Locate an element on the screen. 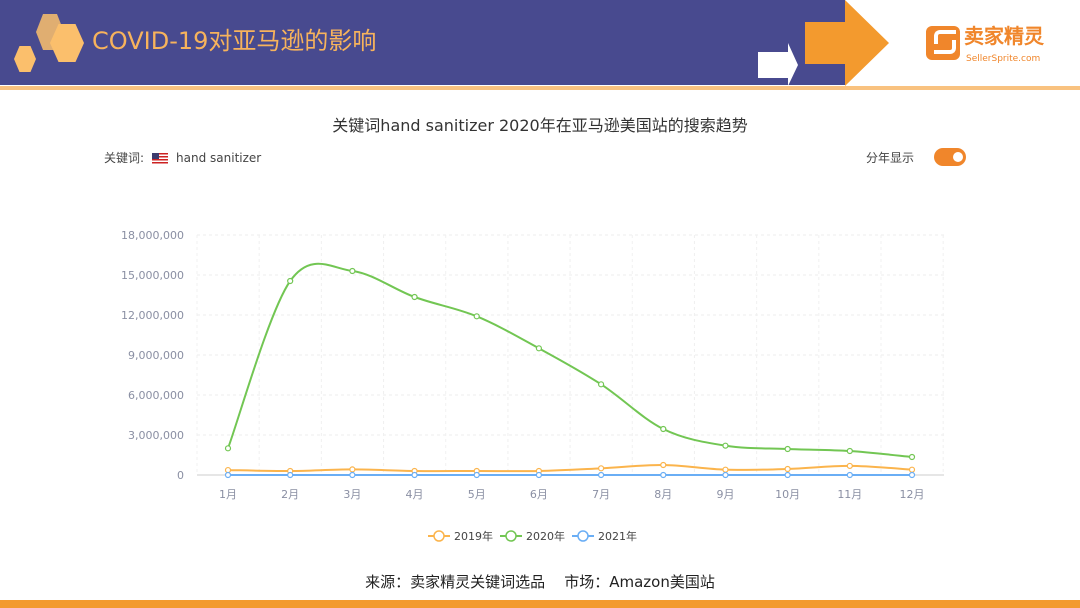 The width and height of the screenshot is (1080, 608). logo-icon is located at coordinates (943, 43).